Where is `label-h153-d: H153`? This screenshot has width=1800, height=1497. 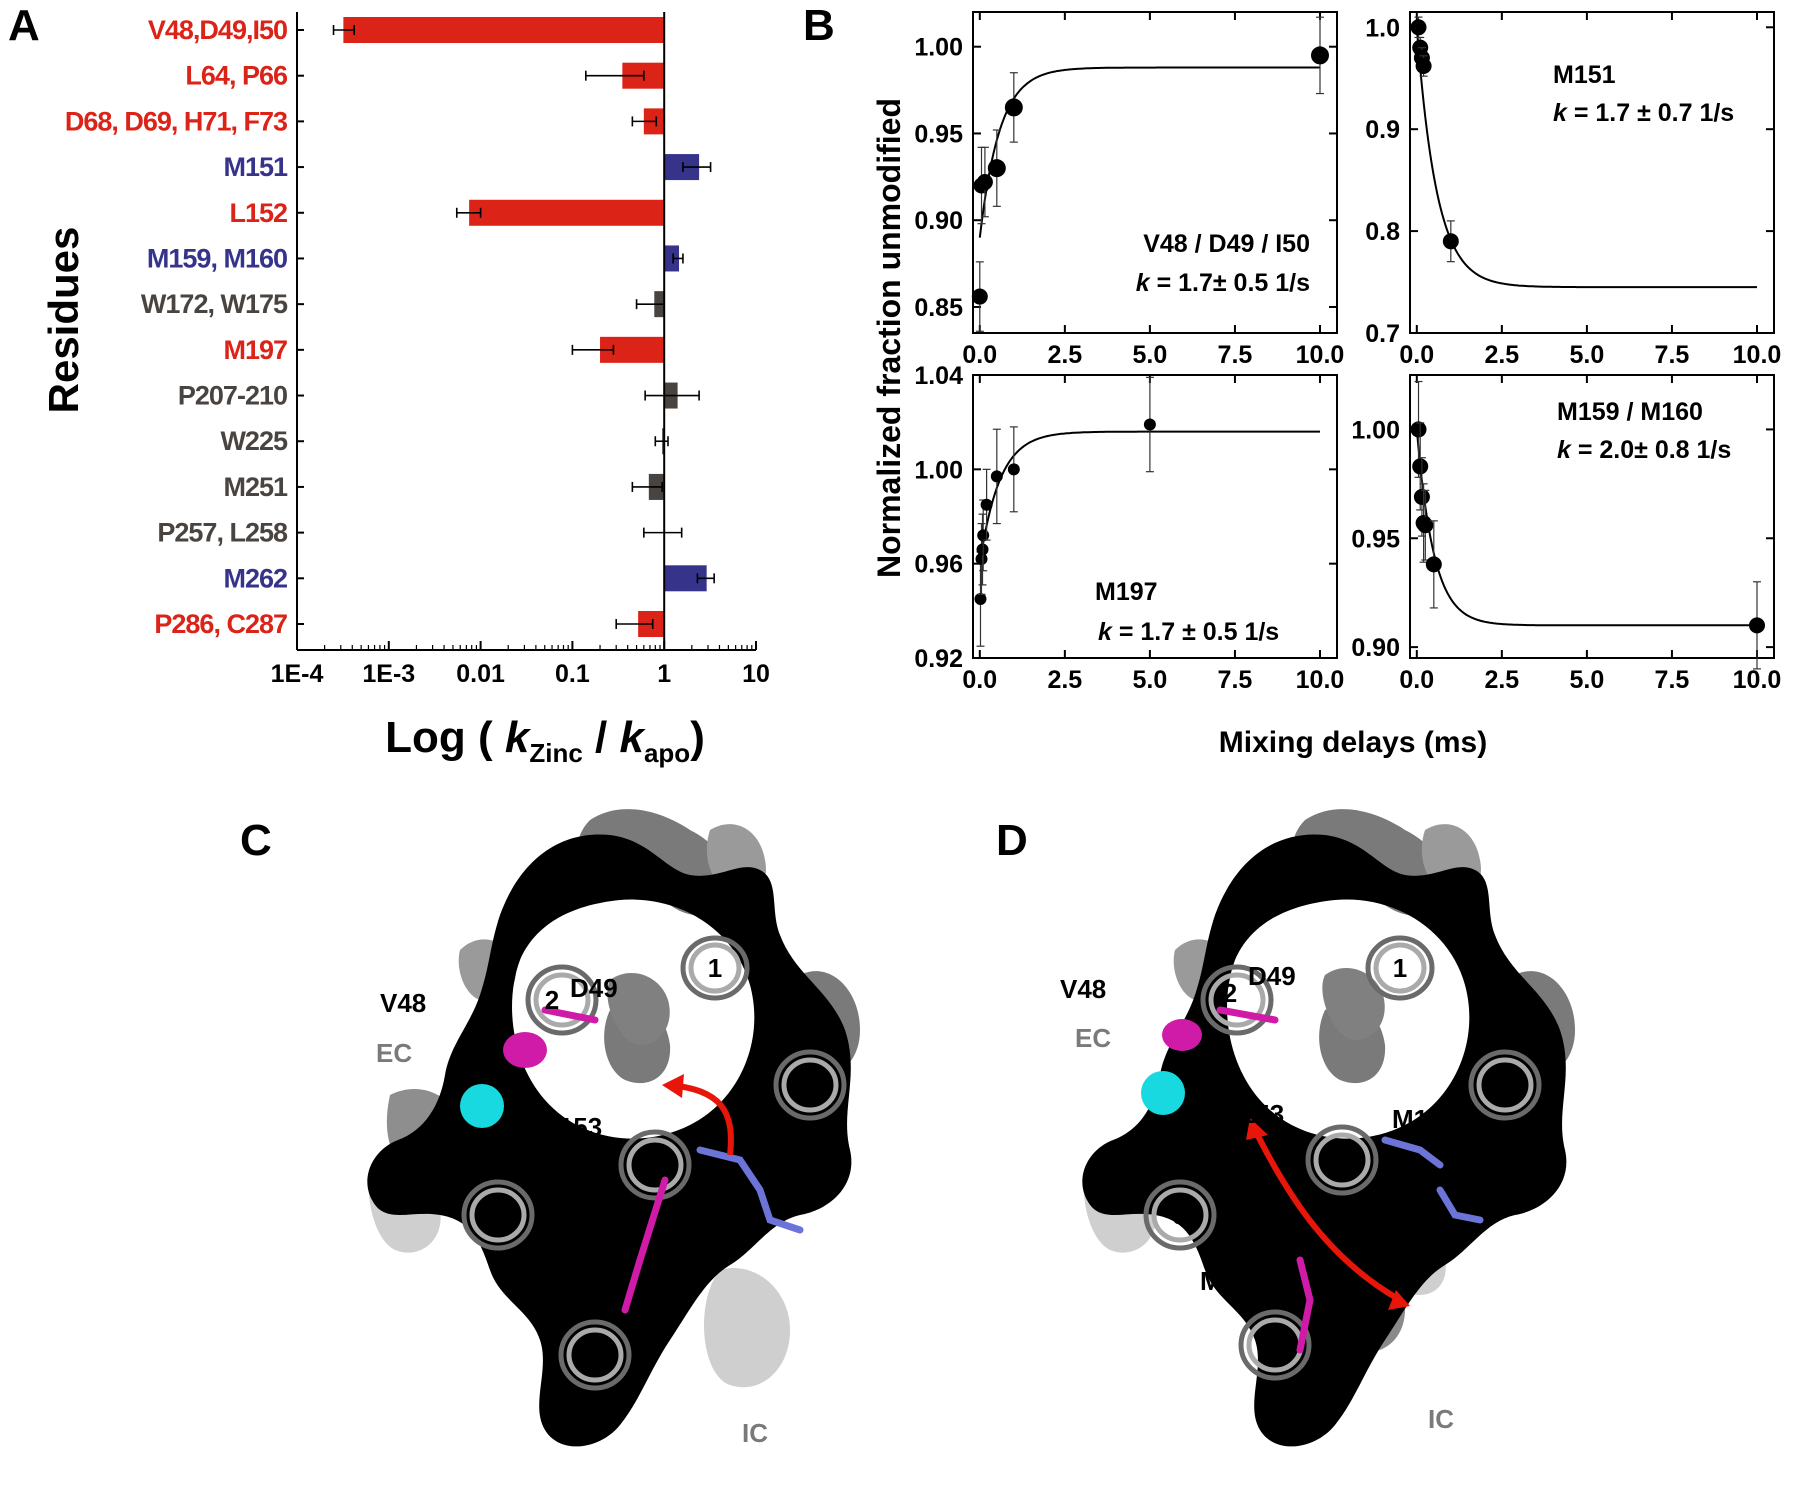
label-h153-d: H153 is located at coordinates (1253, 1114).